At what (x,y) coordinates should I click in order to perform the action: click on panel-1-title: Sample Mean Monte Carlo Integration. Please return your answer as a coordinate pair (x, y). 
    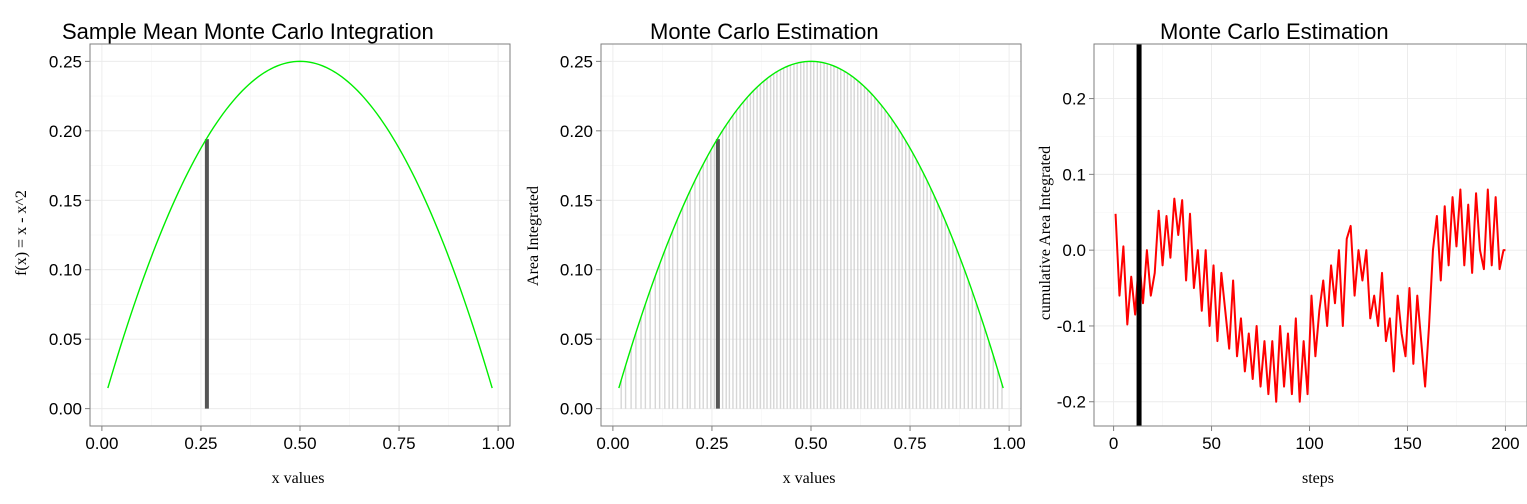
    Looking at the image, I should click on (248, 31).